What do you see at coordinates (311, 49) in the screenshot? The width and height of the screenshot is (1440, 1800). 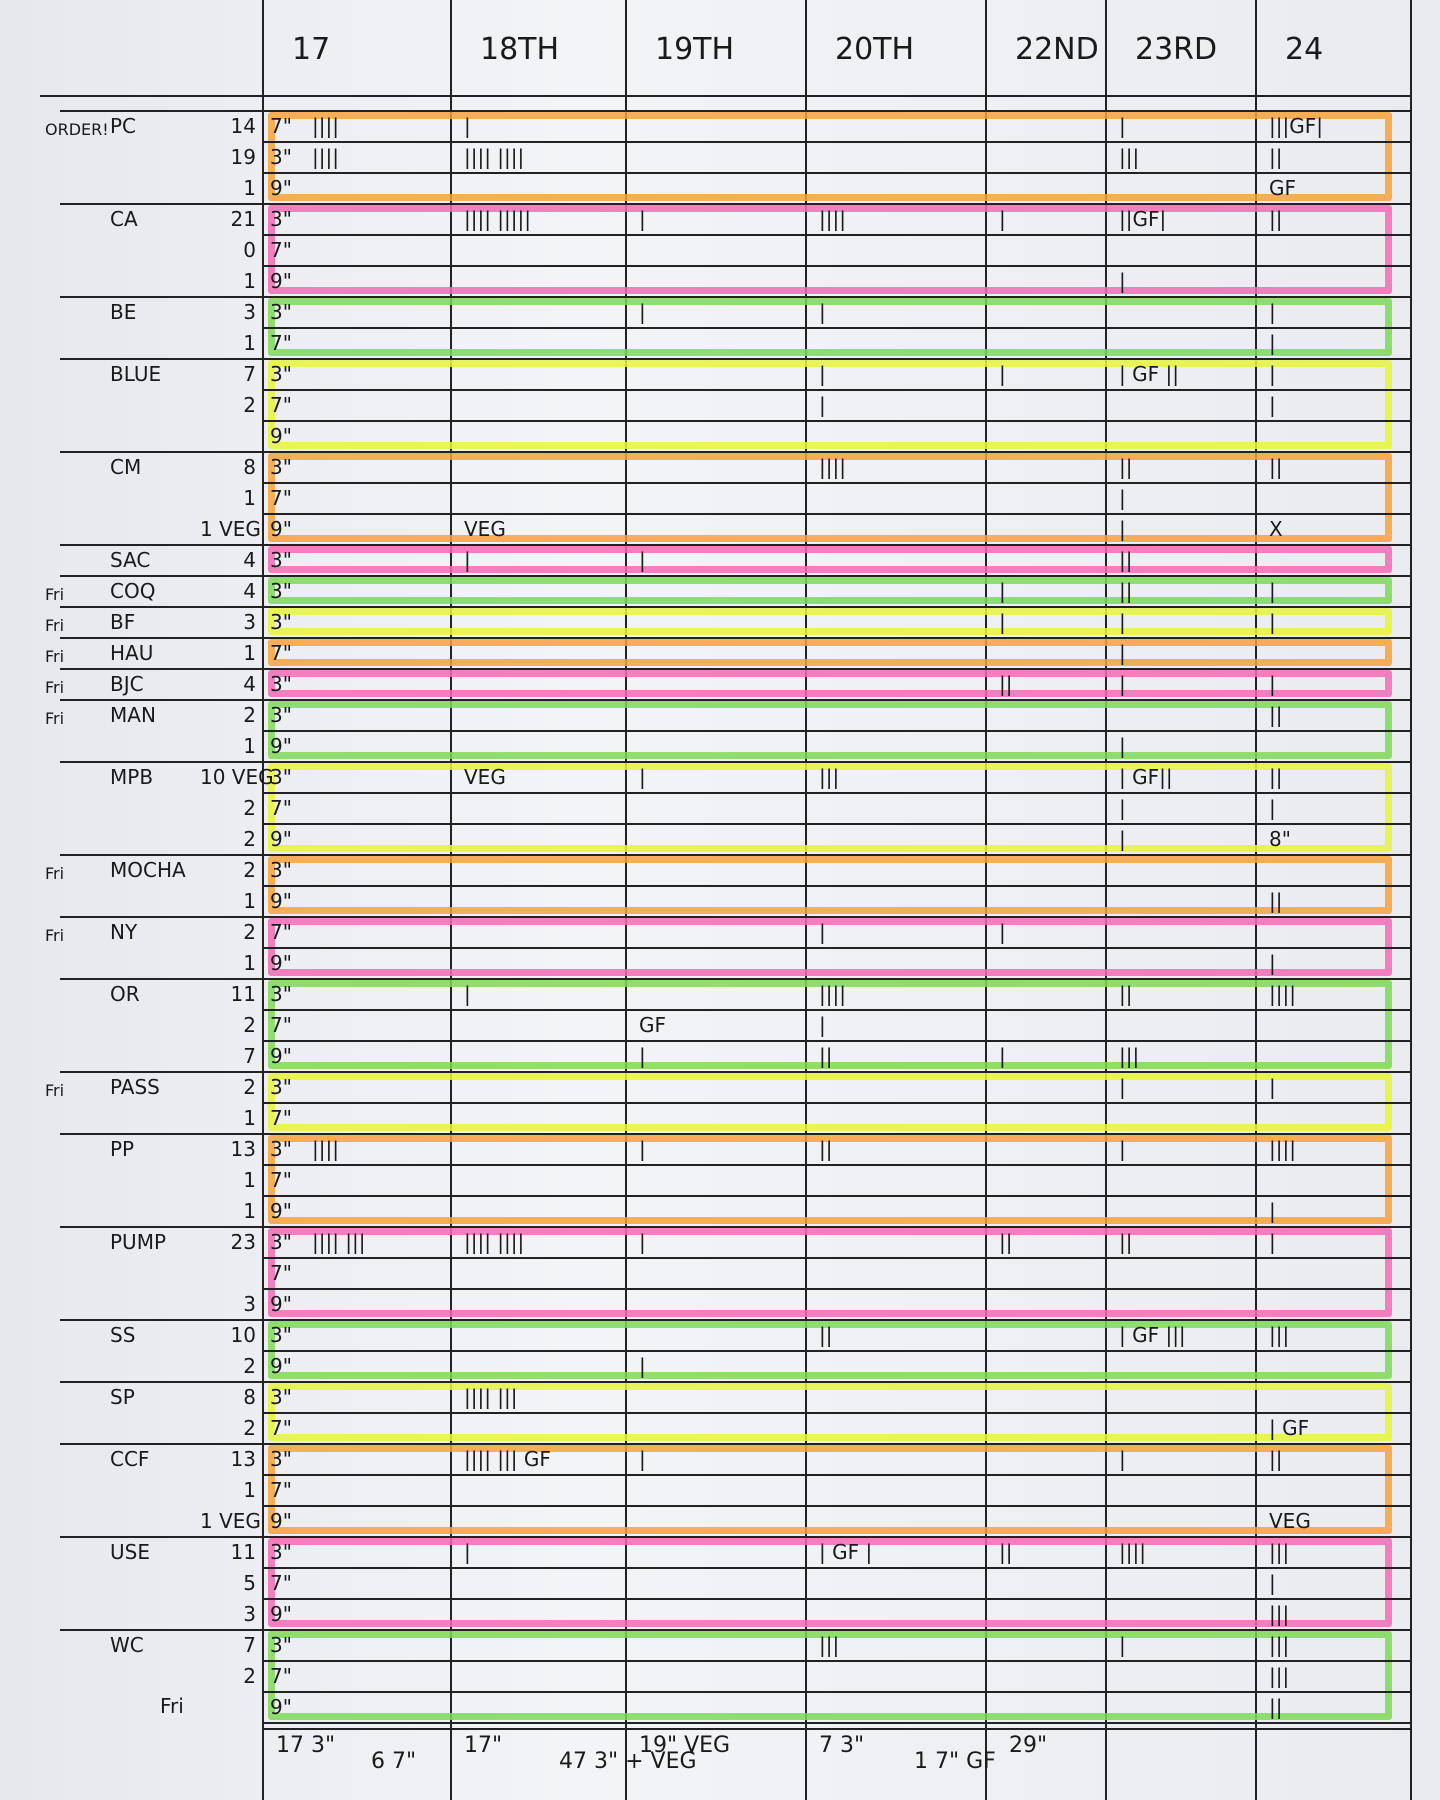 I see `column-header: 17` at bounding box center [311, 49].